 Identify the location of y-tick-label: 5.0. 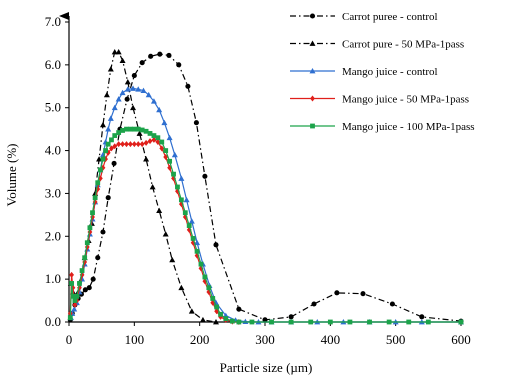
(53, 107).